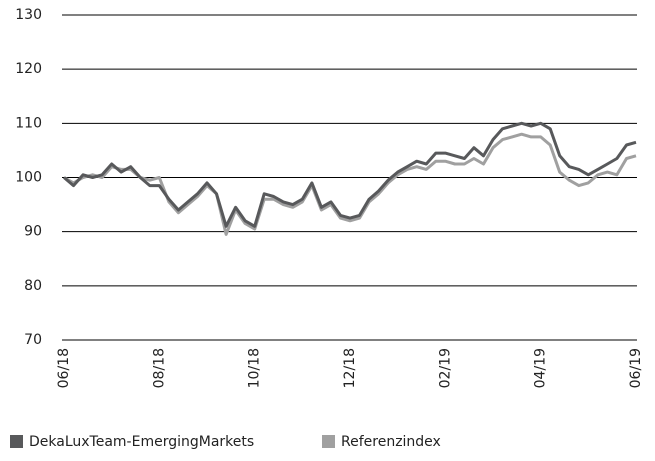  I want to click on x-tick-label: 06/19, so click(636, 368).